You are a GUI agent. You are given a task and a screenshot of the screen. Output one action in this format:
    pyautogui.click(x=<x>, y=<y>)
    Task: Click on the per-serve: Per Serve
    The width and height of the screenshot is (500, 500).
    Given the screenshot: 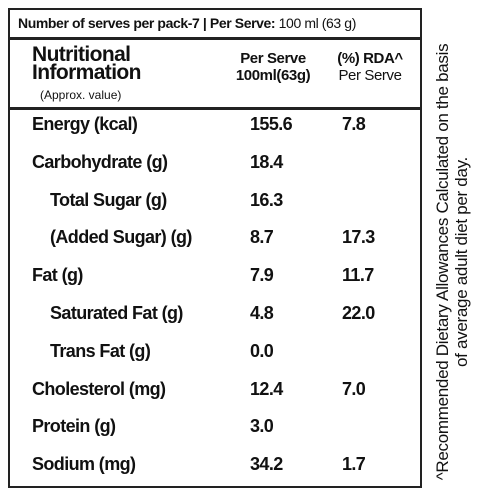 What is the action you would take?
    pyautogui.click(x=273, y=58)
    